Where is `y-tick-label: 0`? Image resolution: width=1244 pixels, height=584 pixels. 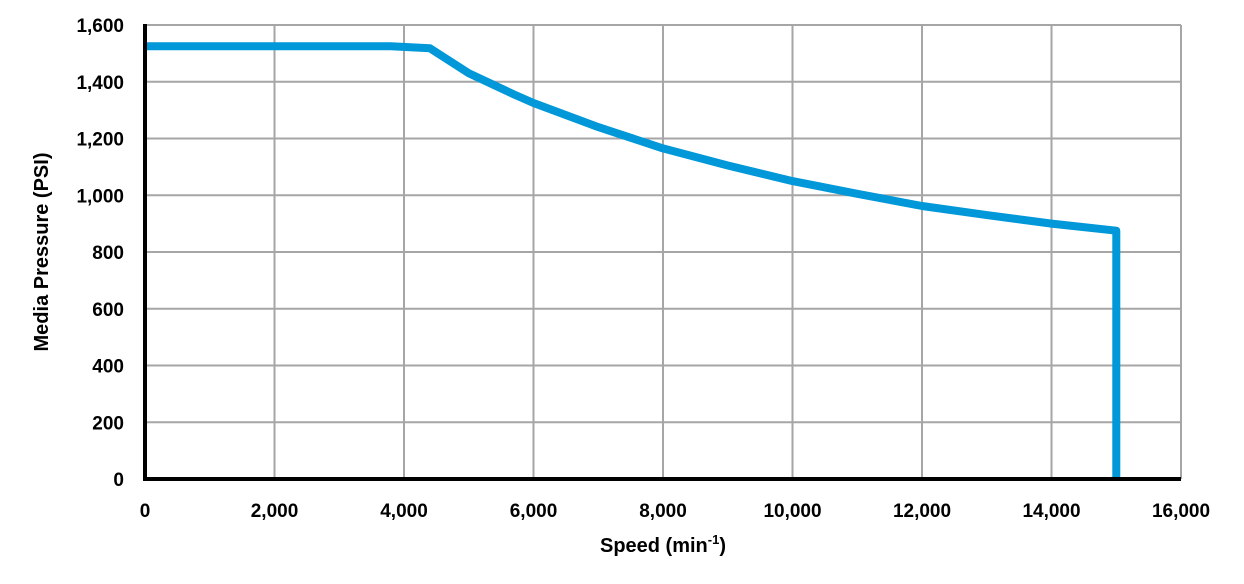
y-tick-label: 0 is located at coordinates (118, 480).